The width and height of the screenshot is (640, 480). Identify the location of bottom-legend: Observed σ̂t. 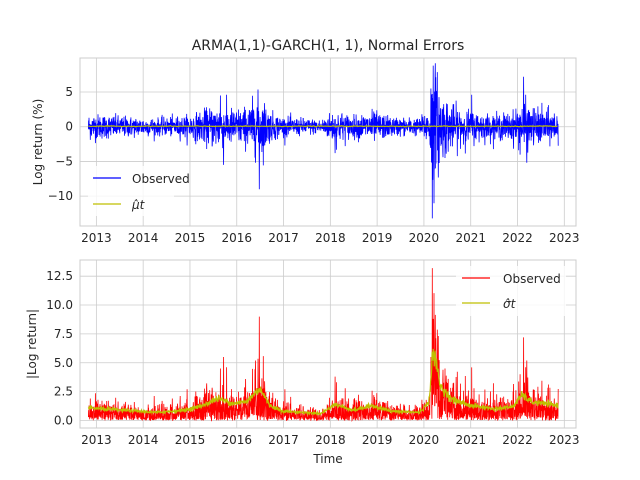
(511, 291).